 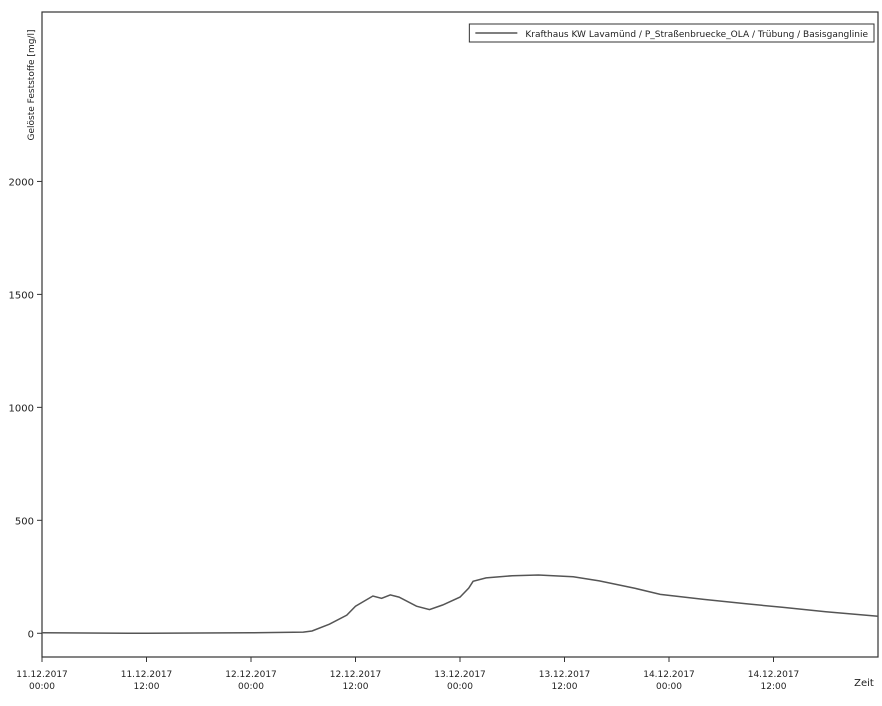 I want to click on x-tick-label: 14.12.2017 12:00, so click(x=774, y=681).